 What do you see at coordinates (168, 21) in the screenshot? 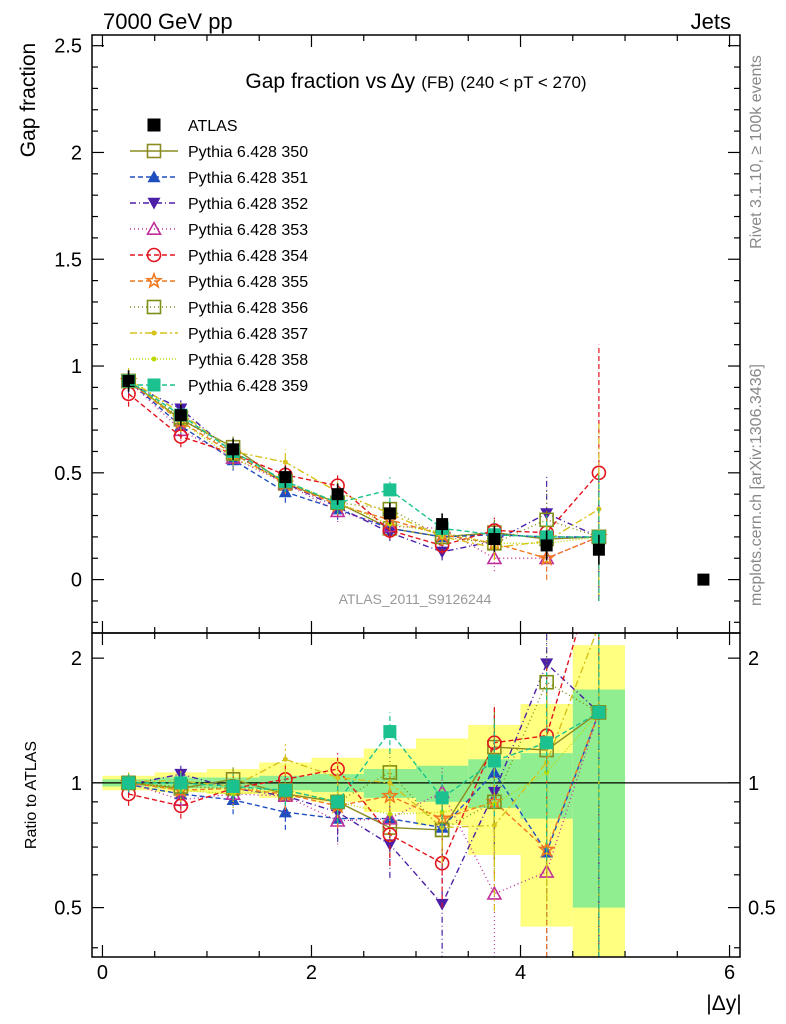
I see `header-energy: 7000 GeV pp` at bounding box center [168, 21].